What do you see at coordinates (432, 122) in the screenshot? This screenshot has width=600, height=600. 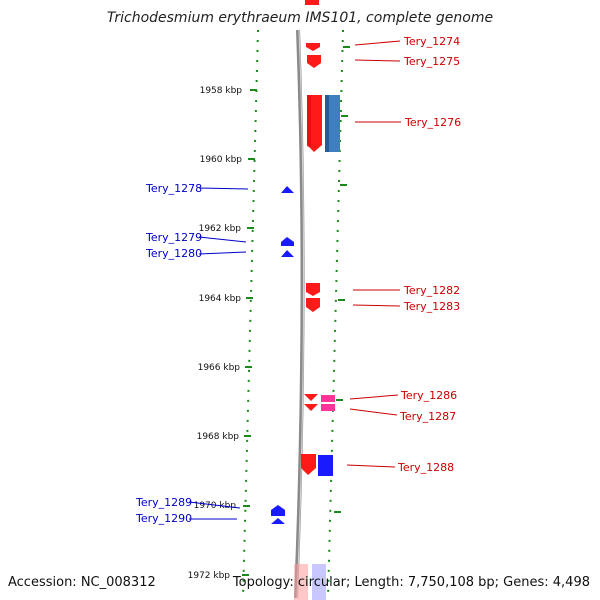 I see `gene-label-tery-1276: Tery_1276` at bounding box center [432, 122].